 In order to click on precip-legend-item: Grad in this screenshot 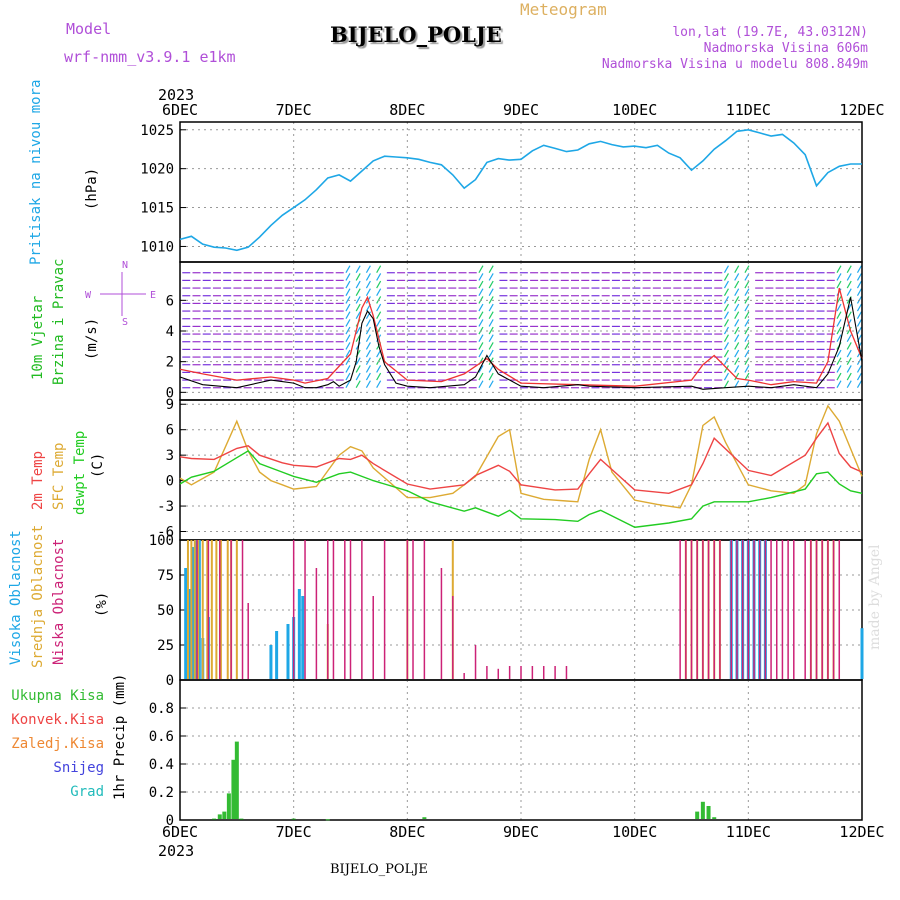, I will do `click(87, 792)`.